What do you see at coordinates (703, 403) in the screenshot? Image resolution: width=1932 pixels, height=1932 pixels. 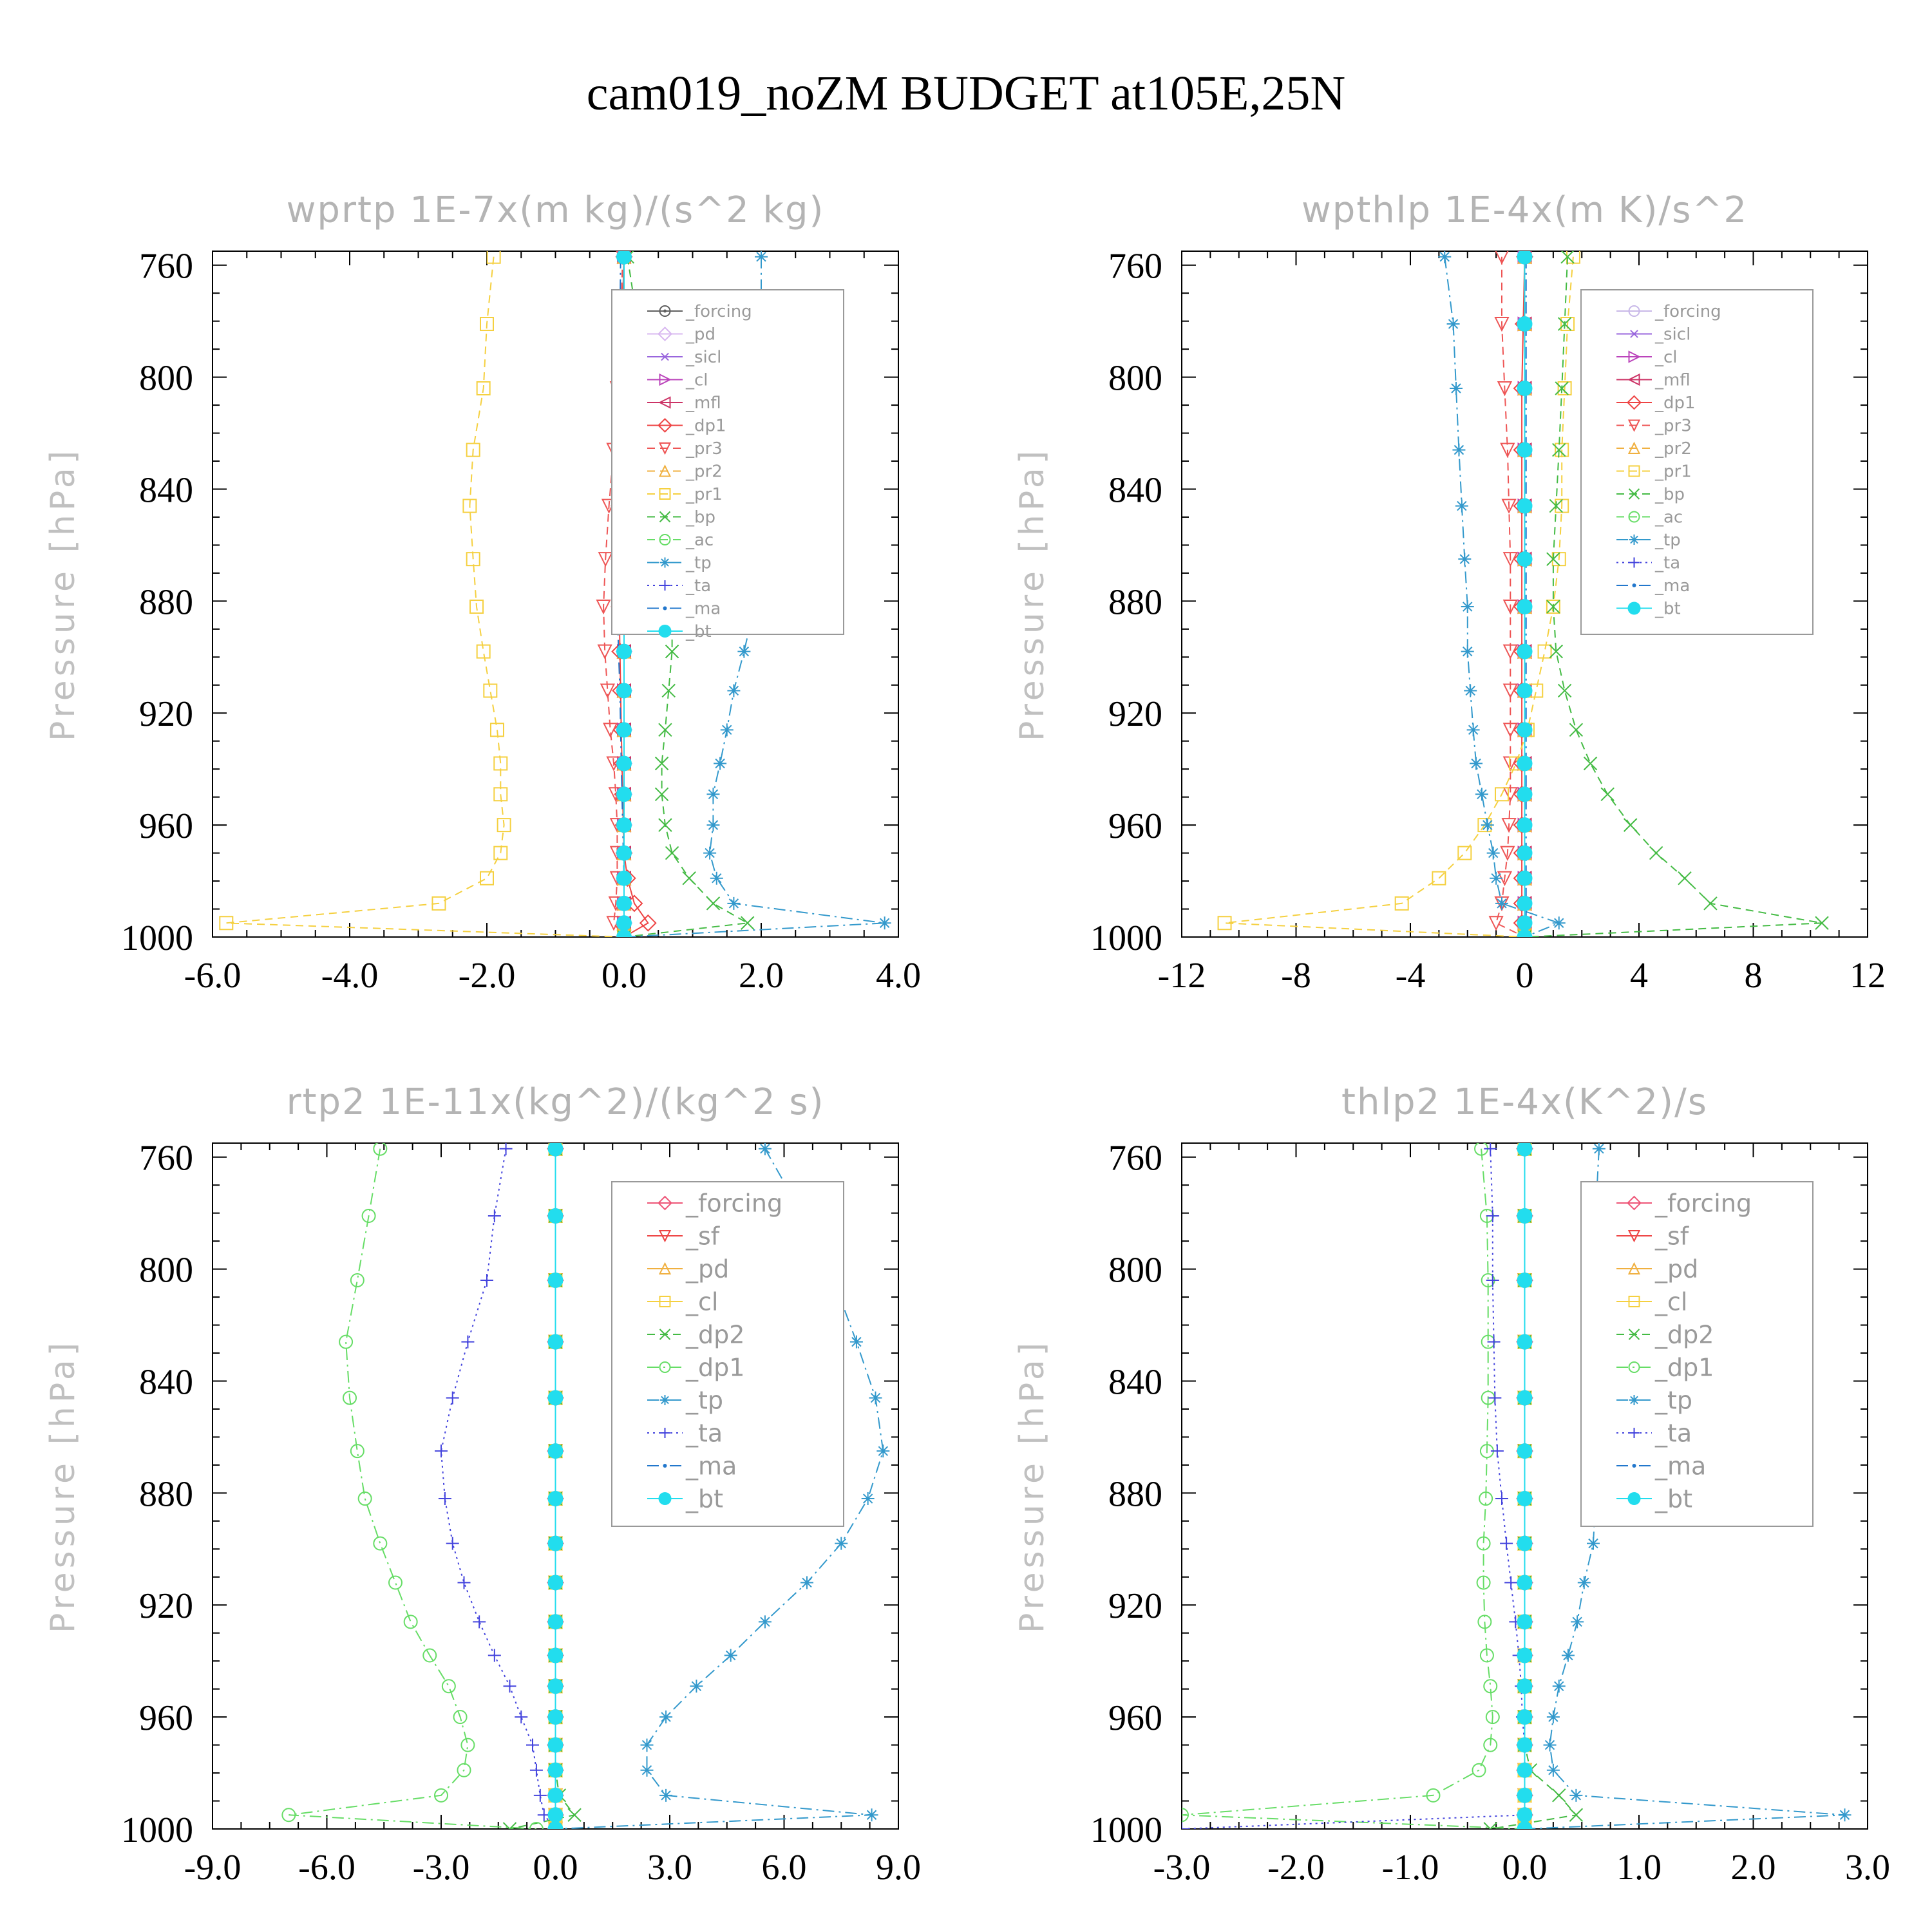 I see `legend-label: _mfl` at bounding box center [703, 403].